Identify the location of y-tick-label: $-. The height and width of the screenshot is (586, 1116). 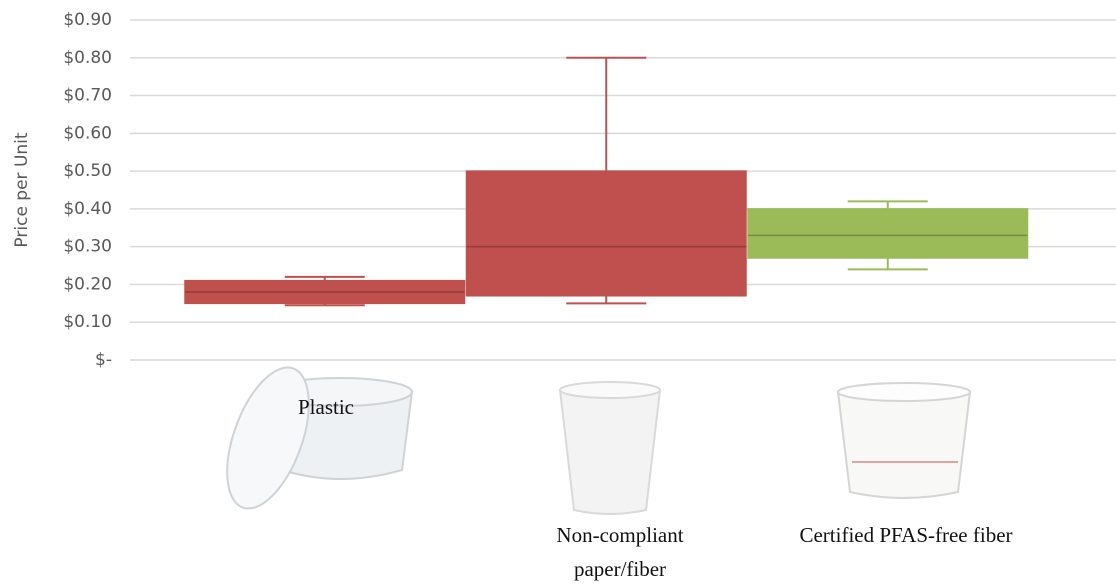
(103, 360).